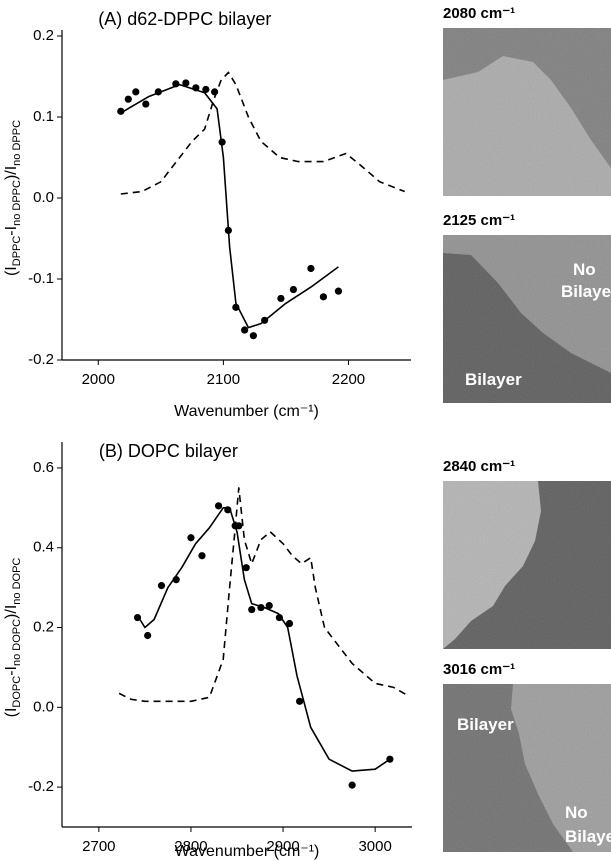 The image size is (611, 861). I want to click on x-tick-label: 2000, so click(98, 379).